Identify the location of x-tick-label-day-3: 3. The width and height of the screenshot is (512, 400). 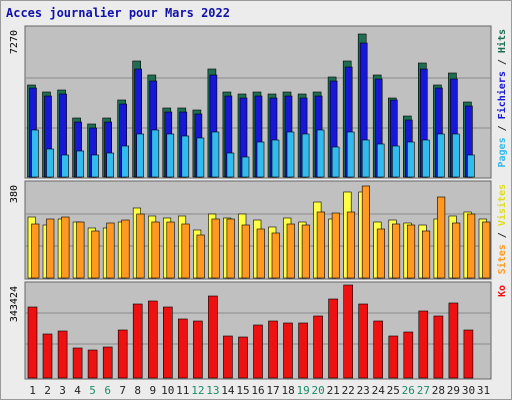
(62, 390).